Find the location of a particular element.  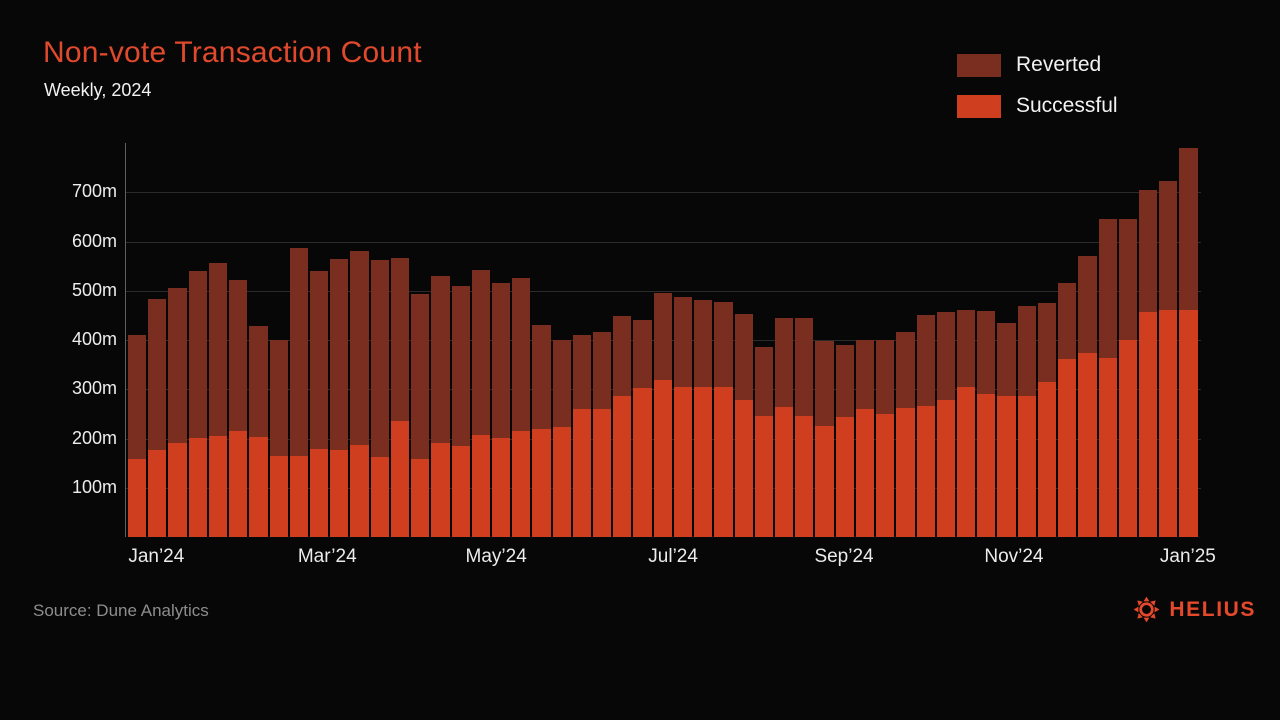

x-tick-label: Nov’24 is located at coordinates (1014, 556).